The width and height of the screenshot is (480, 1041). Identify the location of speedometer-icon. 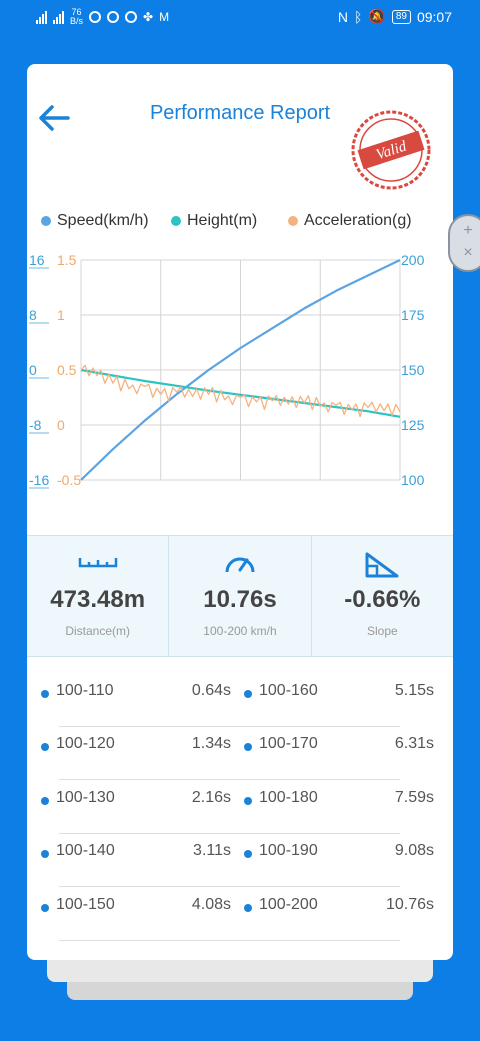
(240, 565).